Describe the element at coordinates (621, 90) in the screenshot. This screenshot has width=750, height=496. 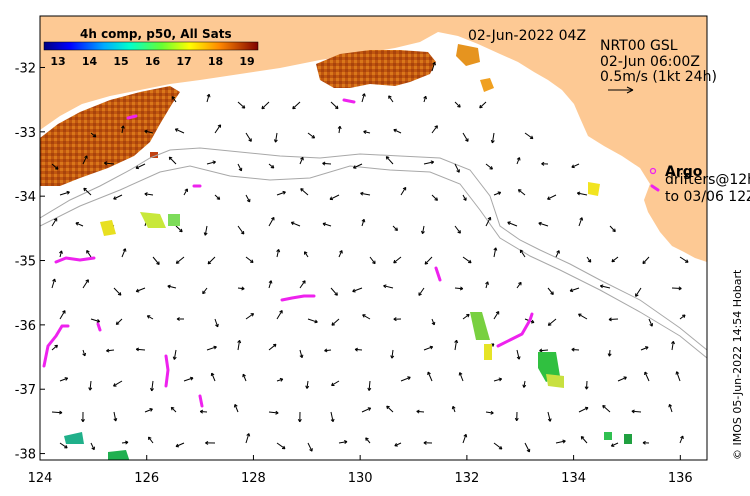
I see `scale-arrow` at that location.